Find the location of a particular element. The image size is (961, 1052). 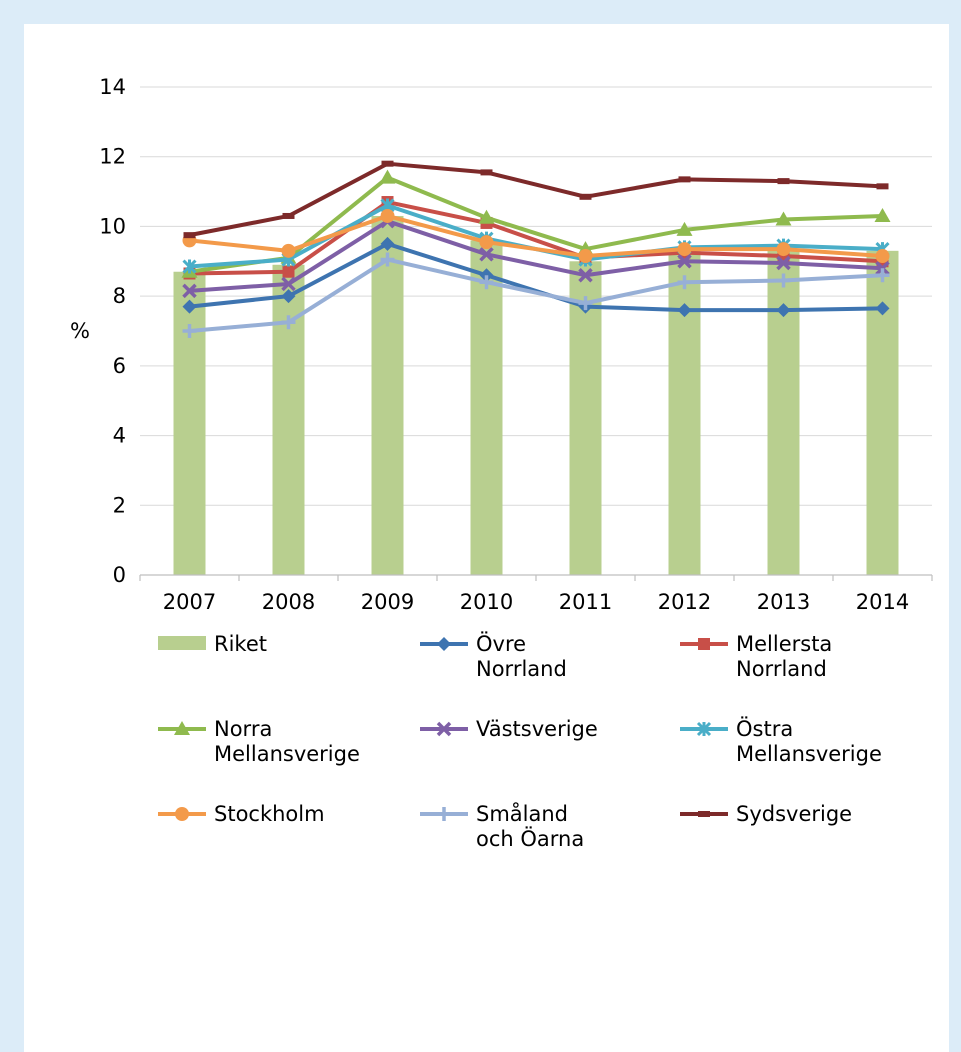

legend-label: Övre Norrland is located at coordinates (521, 656).